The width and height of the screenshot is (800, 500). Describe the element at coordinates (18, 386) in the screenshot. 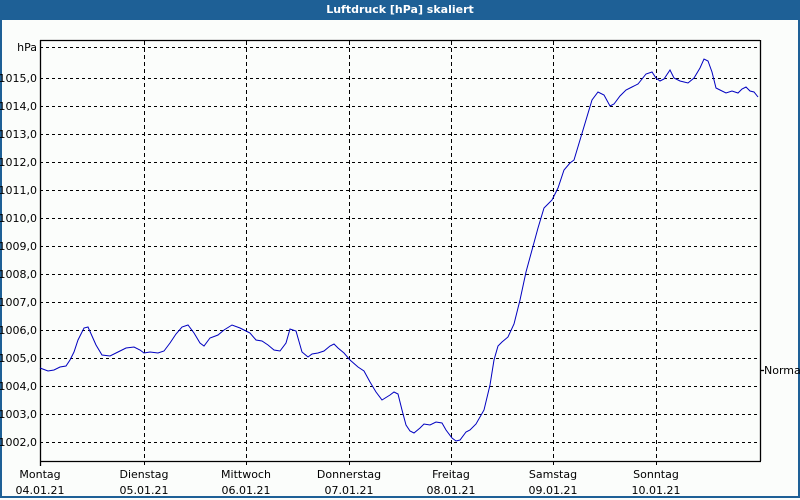

I see `y-tick: 1004,0` at that location.